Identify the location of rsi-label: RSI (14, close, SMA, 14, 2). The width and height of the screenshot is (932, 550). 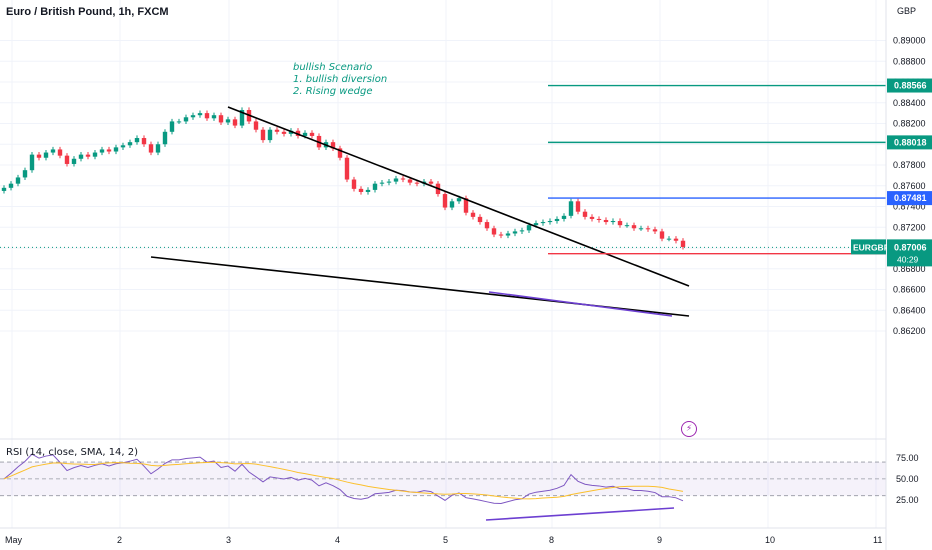
(72, 452).